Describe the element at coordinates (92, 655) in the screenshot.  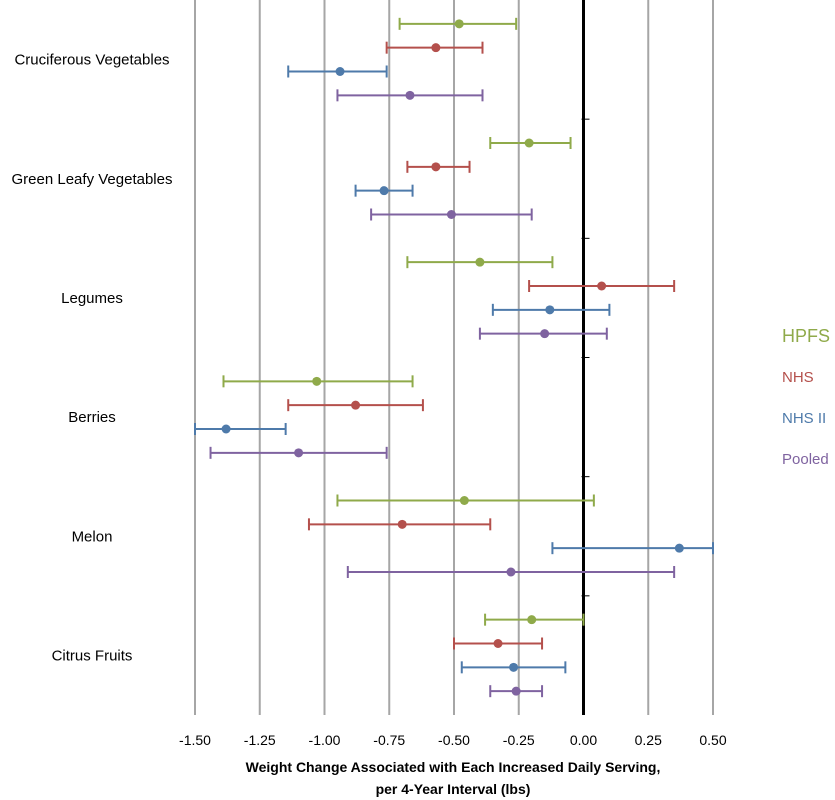
I see `category-label: Citrus Fruits` at that location.